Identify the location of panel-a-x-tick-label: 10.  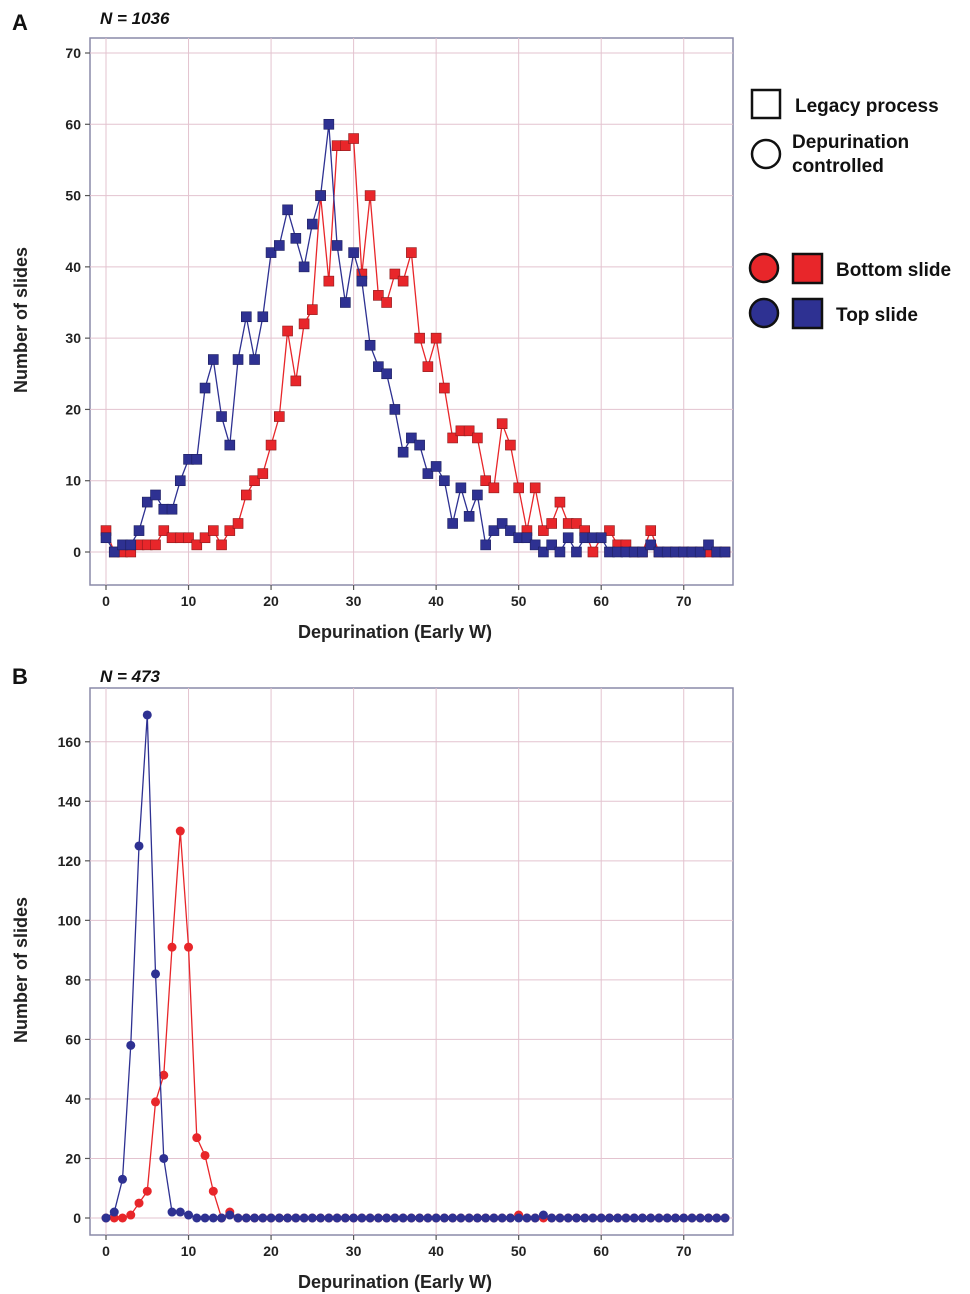
(189, 601).